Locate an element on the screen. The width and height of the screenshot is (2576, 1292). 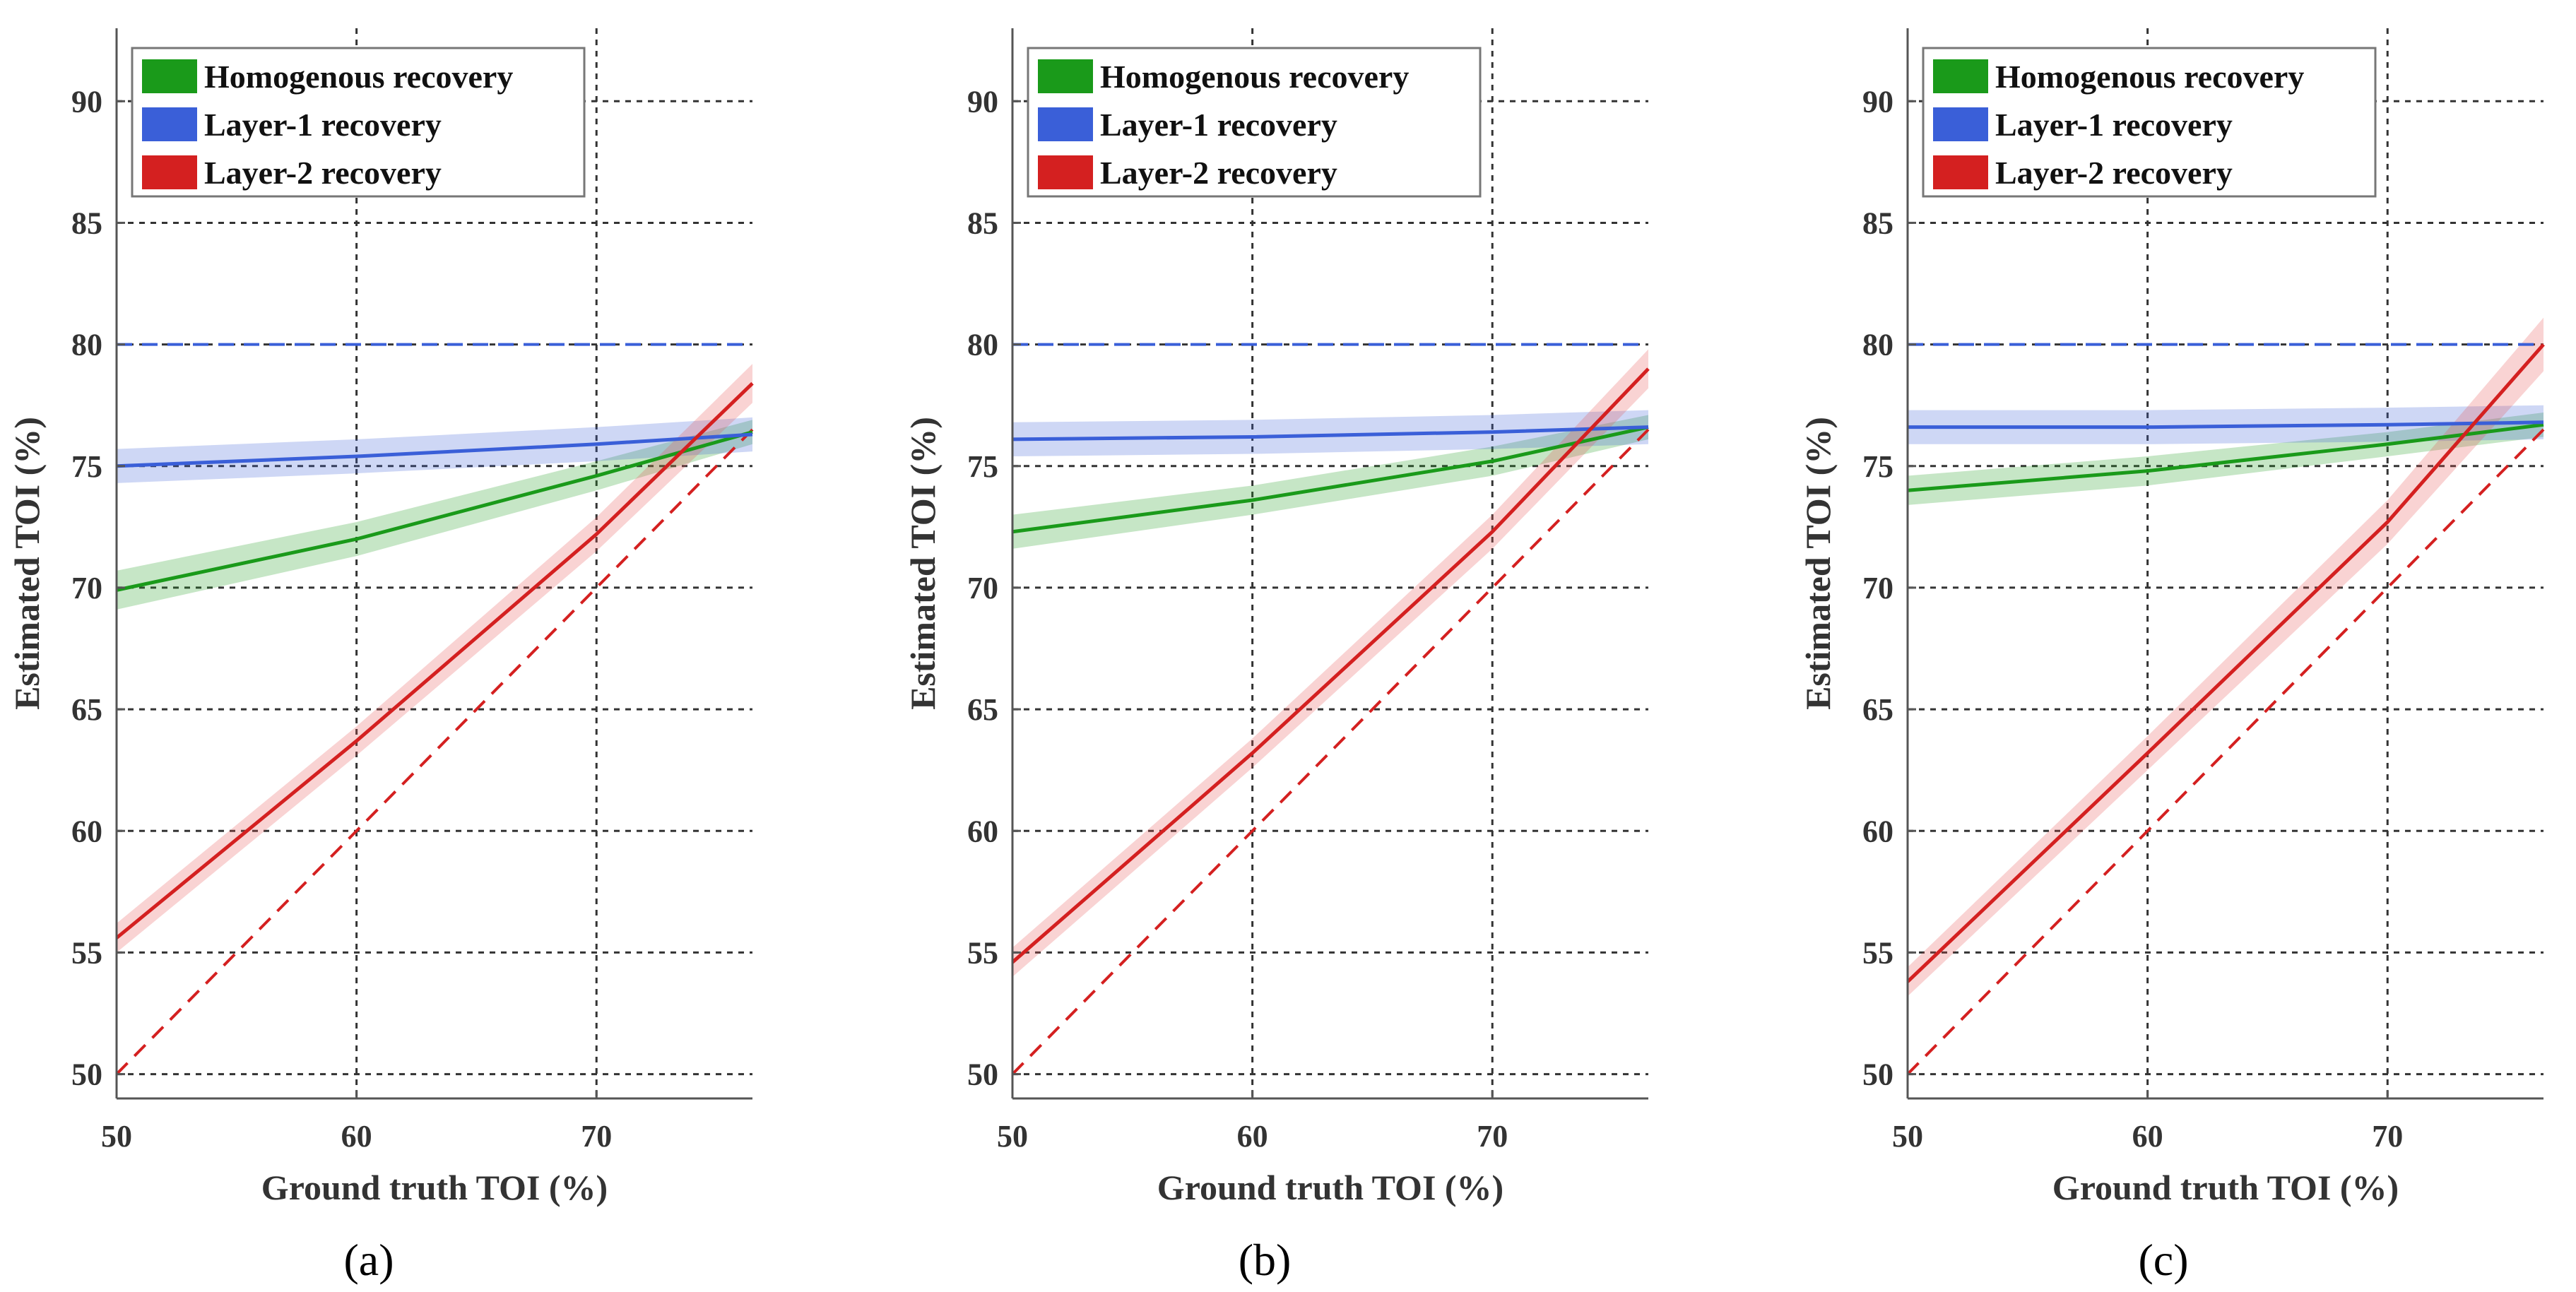
panel-caption: (a) is located at coordinates (368, 1260).